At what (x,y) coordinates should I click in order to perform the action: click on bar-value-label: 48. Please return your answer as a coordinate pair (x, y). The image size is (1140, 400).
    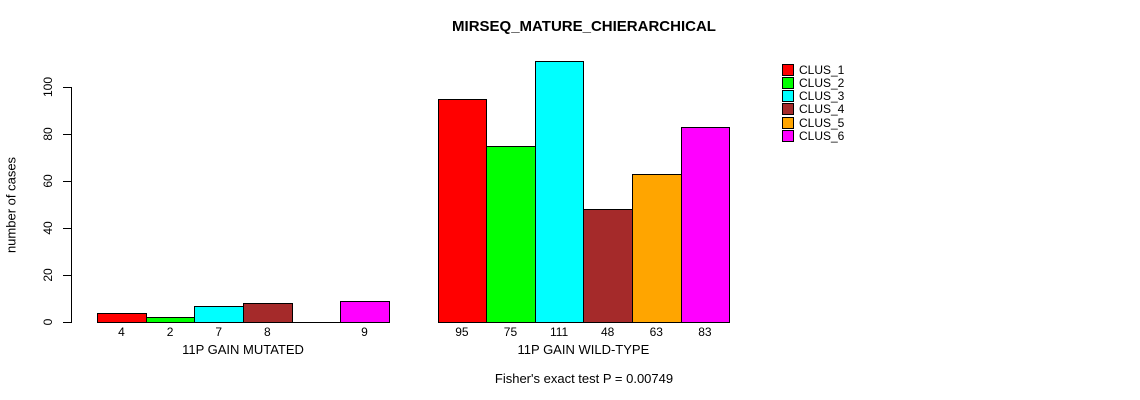
    Looking at the image, I should click on (608, 332).